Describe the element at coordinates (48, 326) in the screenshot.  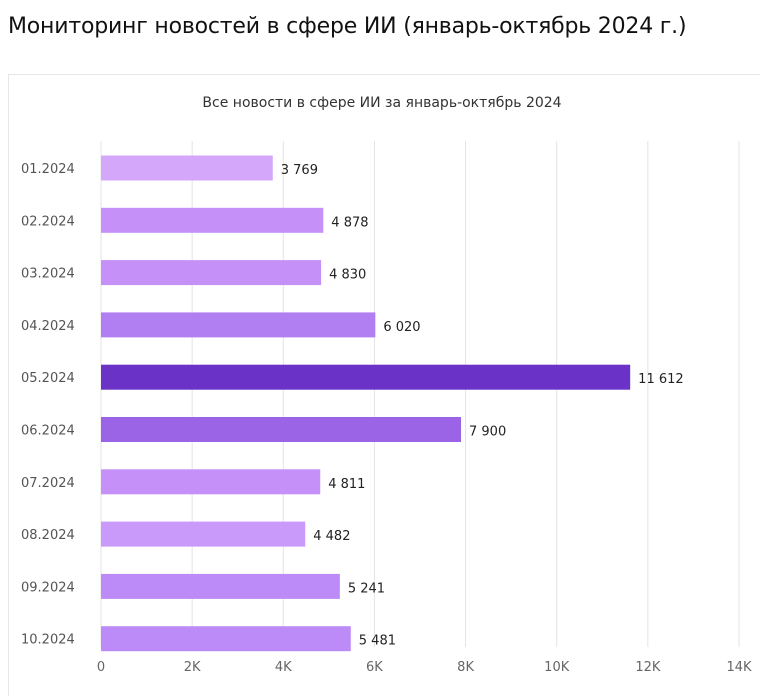
I see `category-label: 04.2024` at that location.